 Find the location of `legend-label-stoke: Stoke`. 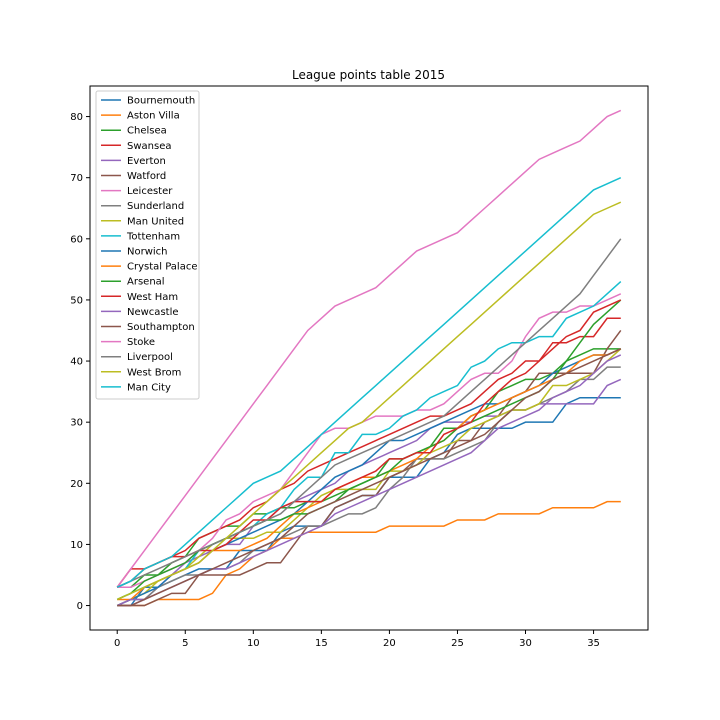

legend-label-stoke: Stoke is located at coordinates (141, 342).